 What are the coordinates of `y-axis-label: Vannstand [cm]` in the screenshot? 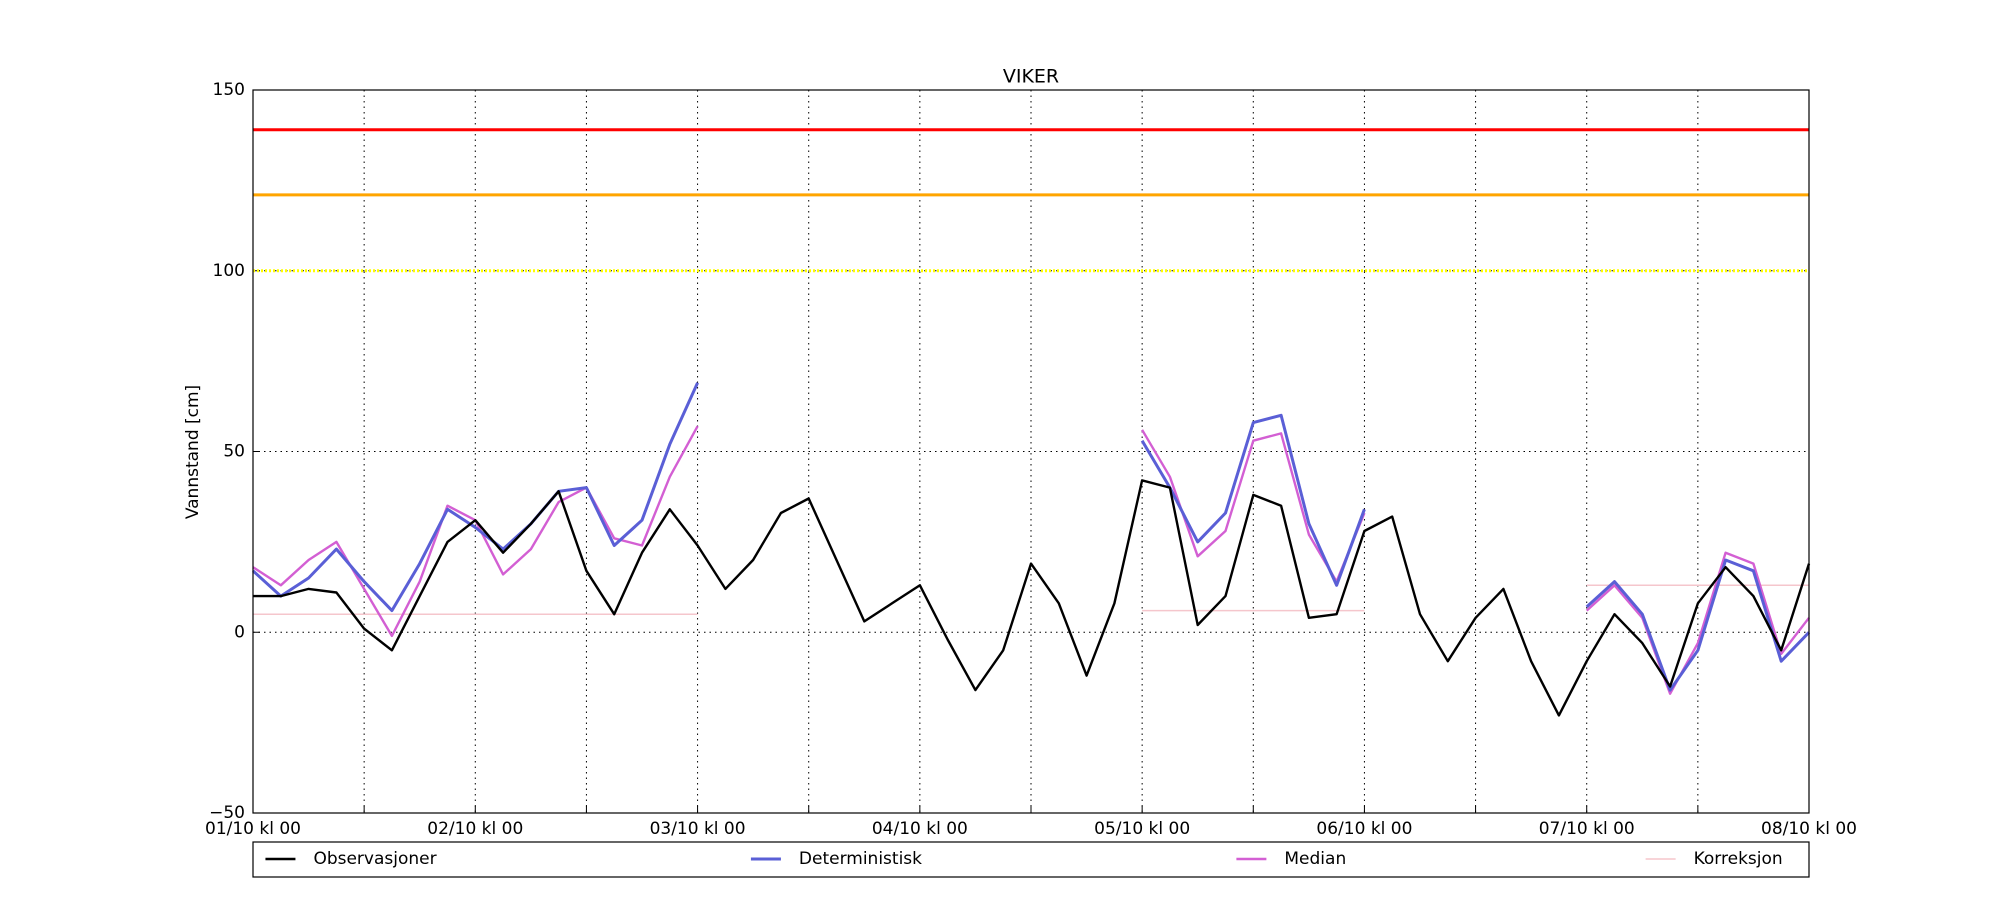 It's located at (193, 452).